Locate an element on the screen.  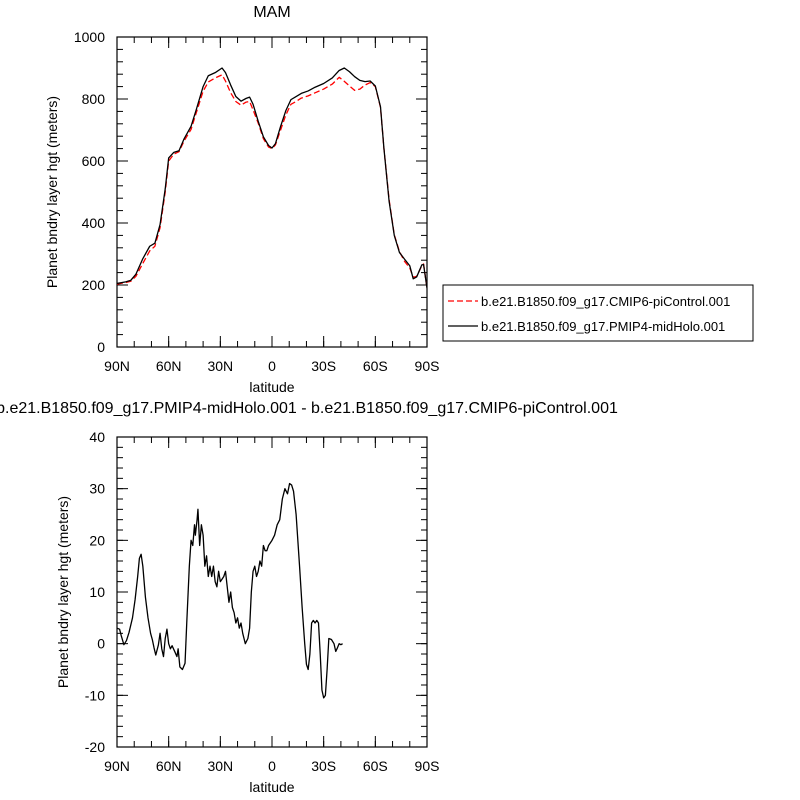
y-tick-label: -10 is located at coordinates (95, 695).